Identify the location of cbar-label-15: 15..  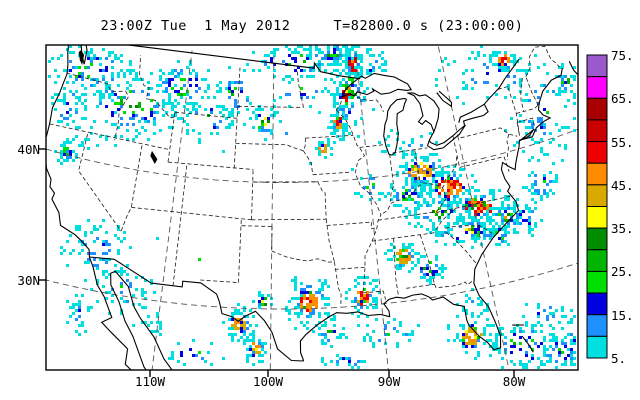
(622, 315).